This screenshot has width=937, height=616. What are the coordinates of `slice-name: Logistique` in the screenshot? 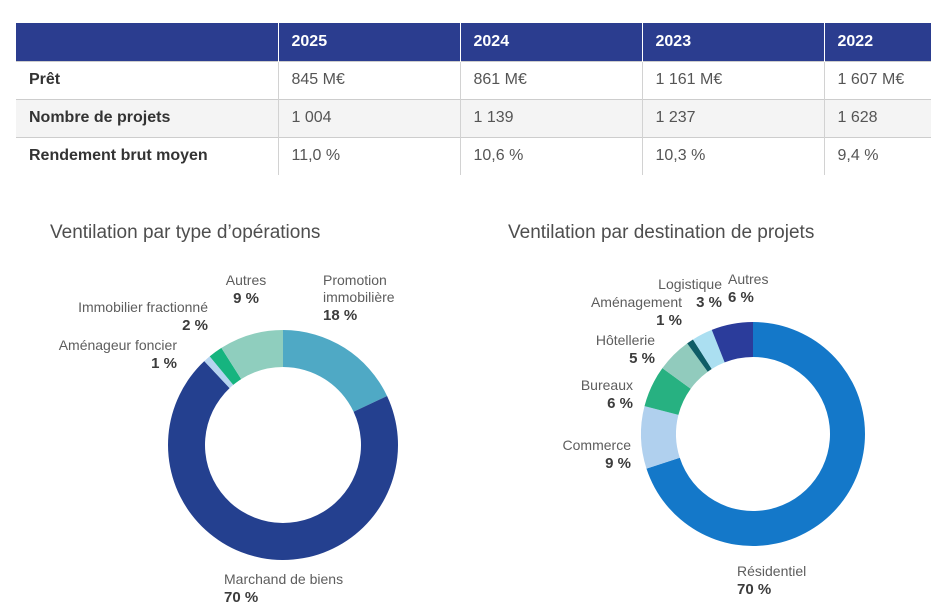 It's located at (690, 284).